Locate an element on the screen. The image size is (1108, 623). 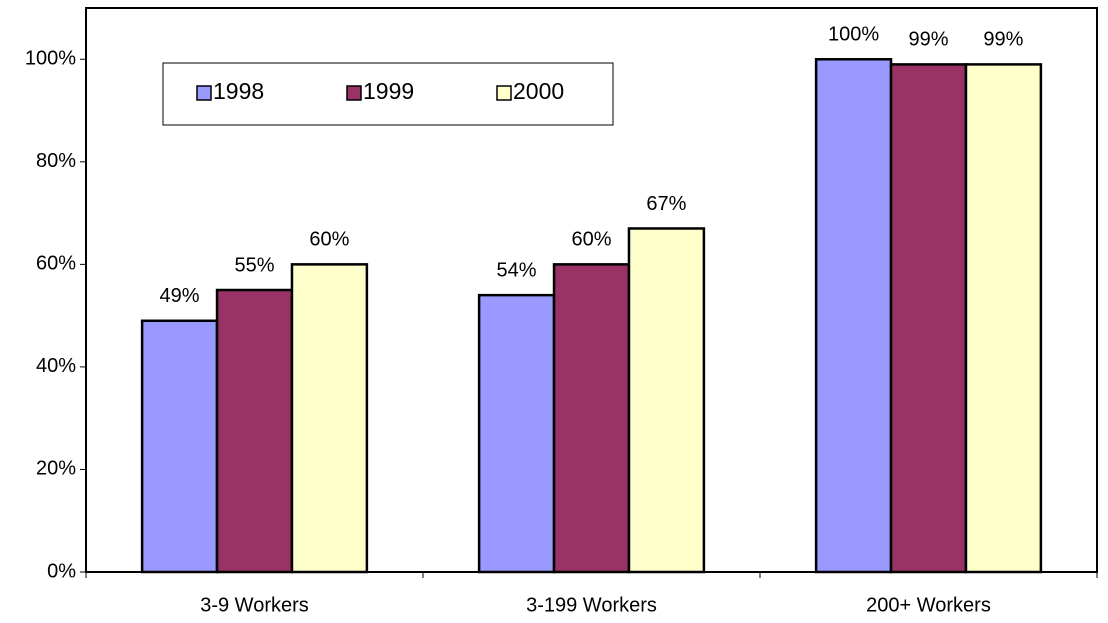
legend-label: 1999 is located at coordinates (388, 91).